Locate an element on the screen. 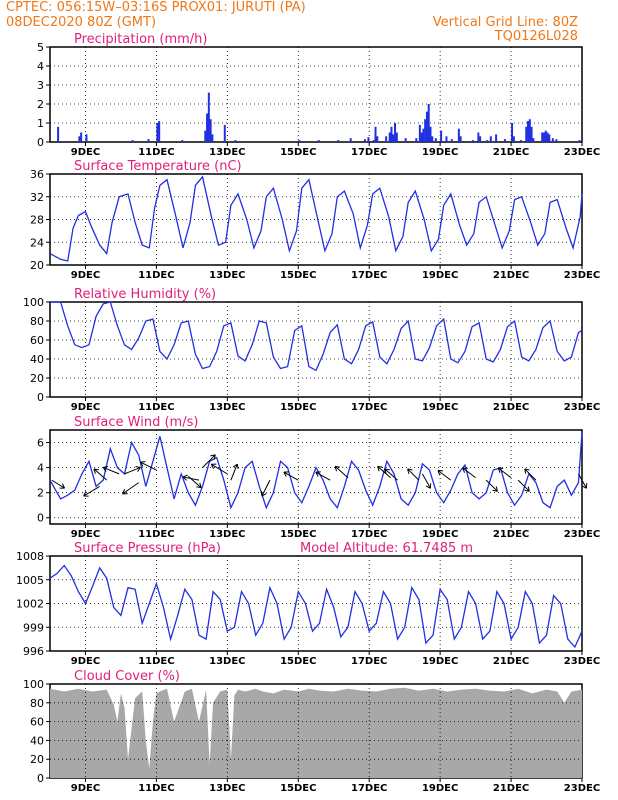 Image resolution: width=618 pixels, height=800 pixels. wind-xtick-label: 9DEC is located at coordinates (85, 534).